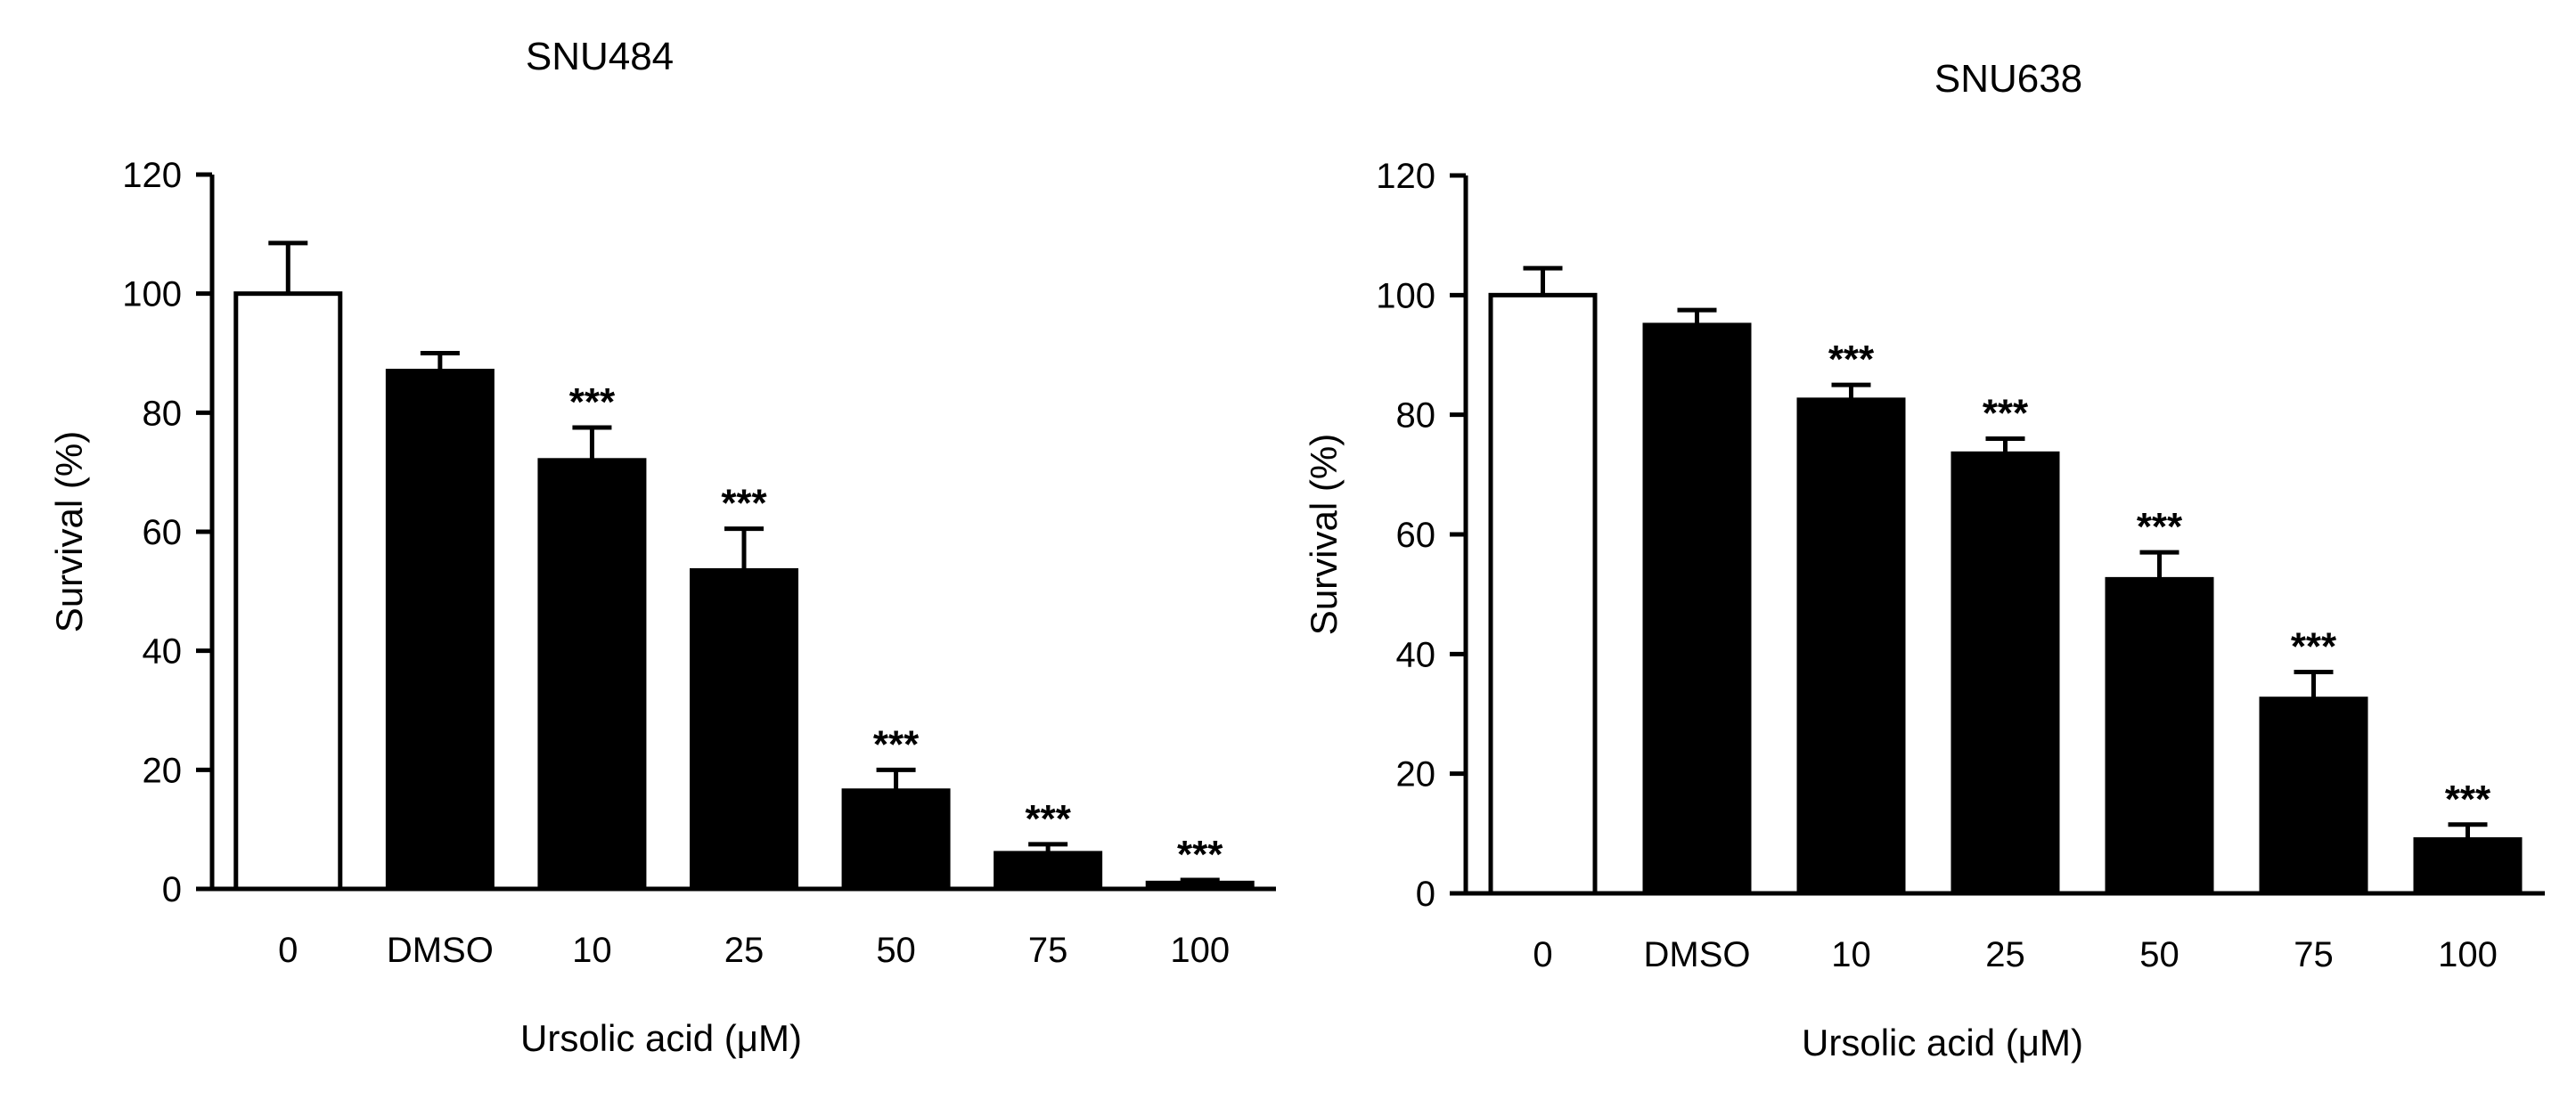 Image resolution: width=2576 pixels, height=1108 pixels. I want to click on chart-title: SNU638, so click(2008, 79).